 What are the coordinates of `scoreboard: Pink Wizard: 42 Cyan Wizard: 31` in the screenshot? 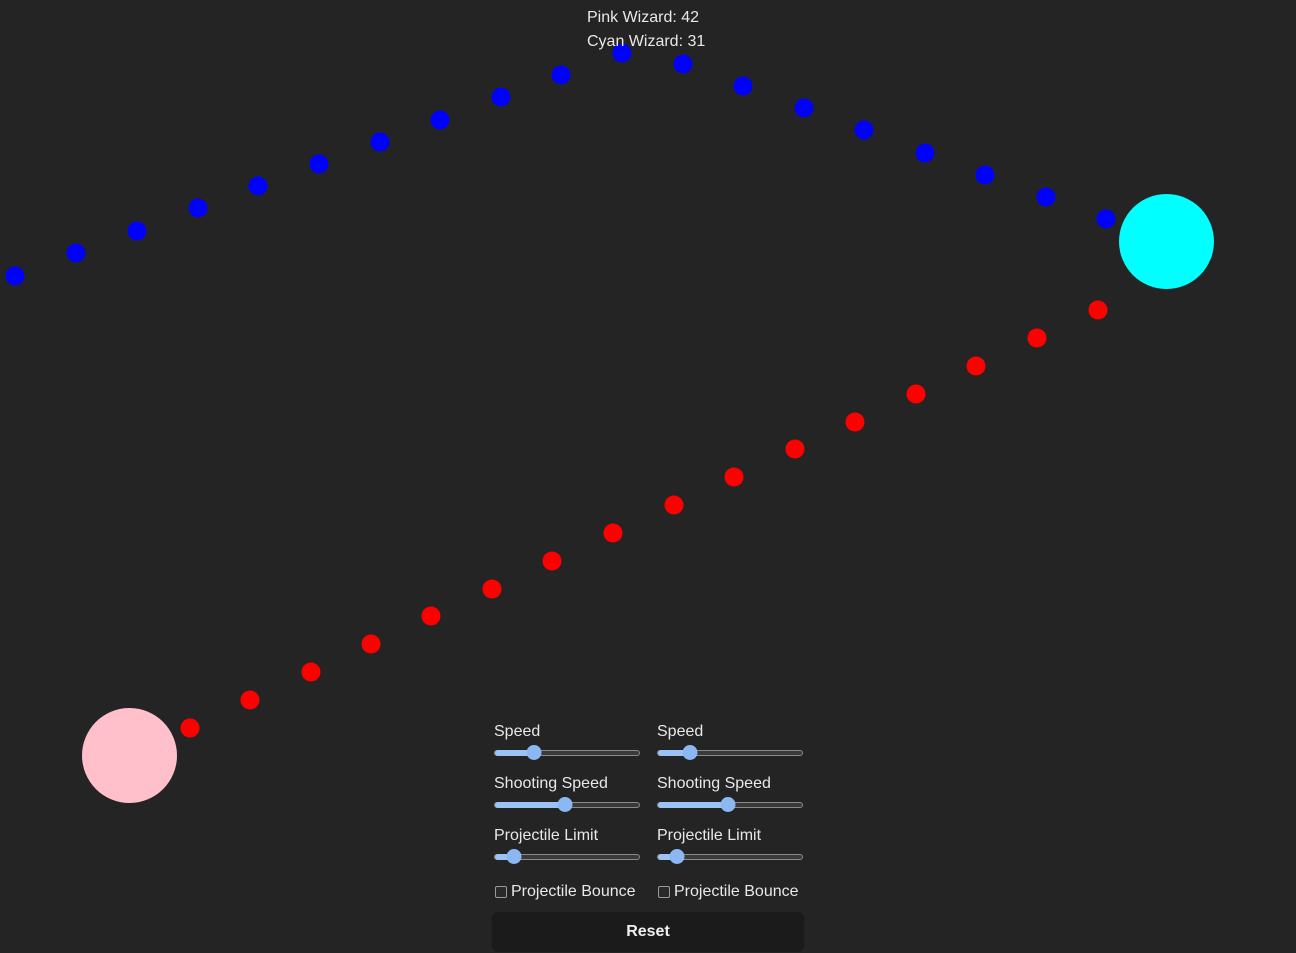 It's located at (646, 30).